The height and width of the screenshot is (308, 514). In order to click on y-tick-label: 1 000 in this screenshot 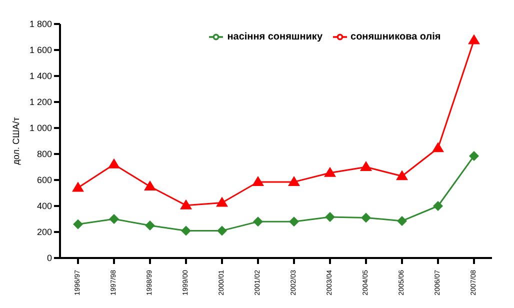, I will do `click(40, 128)`.